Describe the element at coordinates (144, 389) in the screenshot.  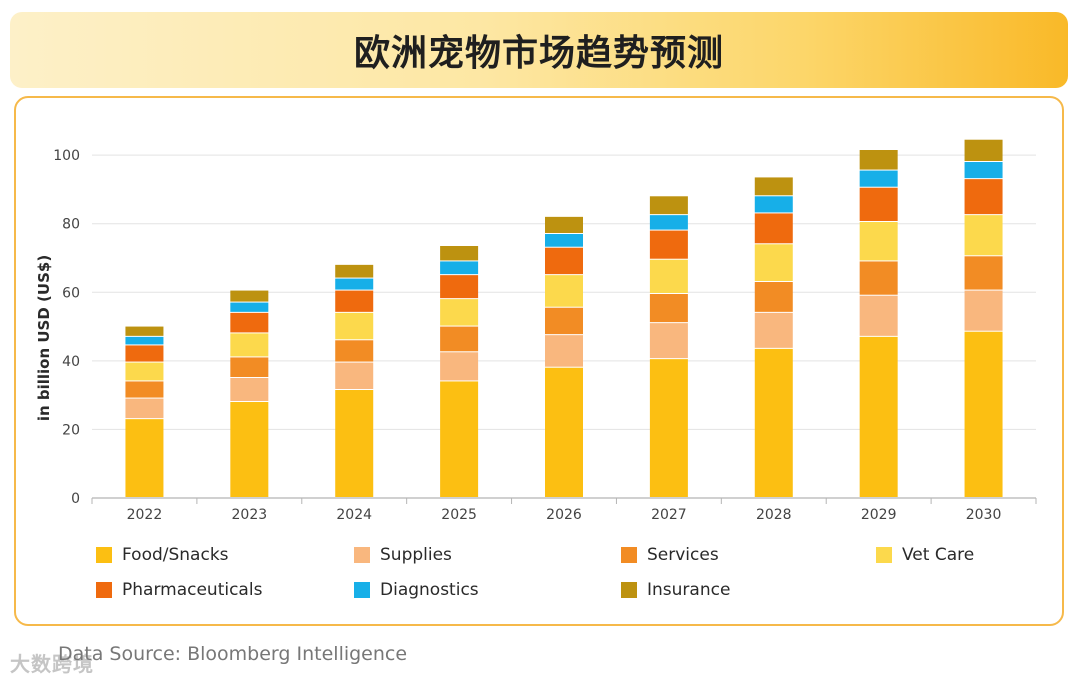
I see `bar-segment-services-2022` at that location.